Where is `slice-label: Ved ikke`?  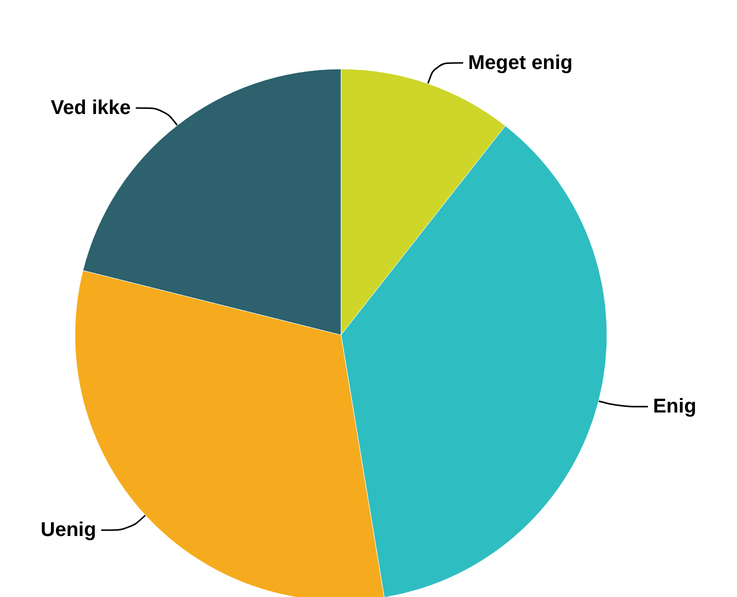
slice-label: Ved ikke is located at coordinates (90, 107).